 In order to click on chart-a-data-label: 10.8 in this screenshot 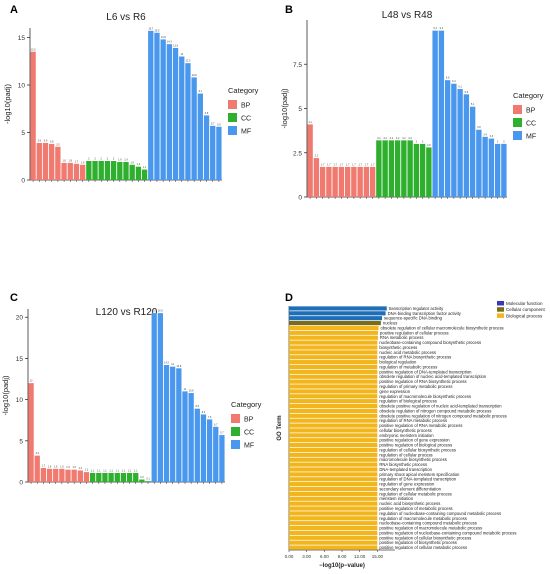, I will do `click(194, 75)`.